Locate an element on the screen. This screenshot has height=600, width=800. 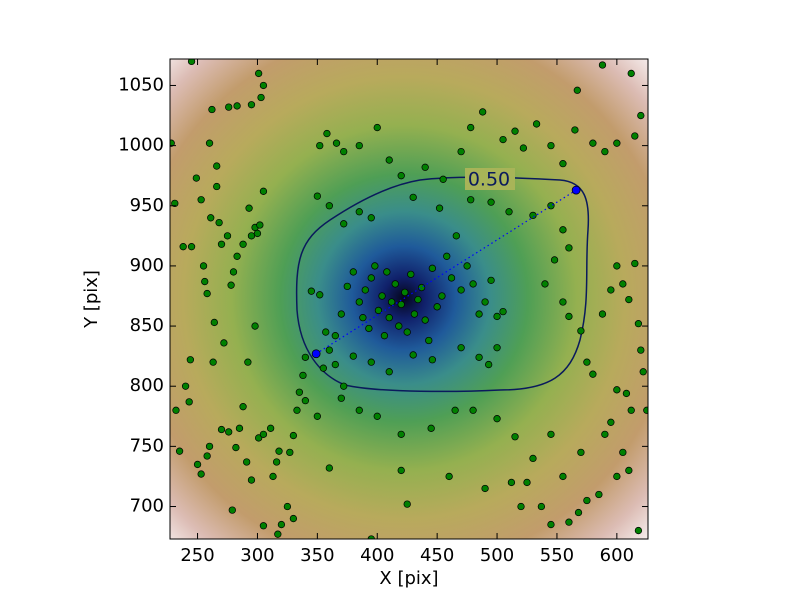
x-tick-label: 500 is located at coordinates (497, 555).